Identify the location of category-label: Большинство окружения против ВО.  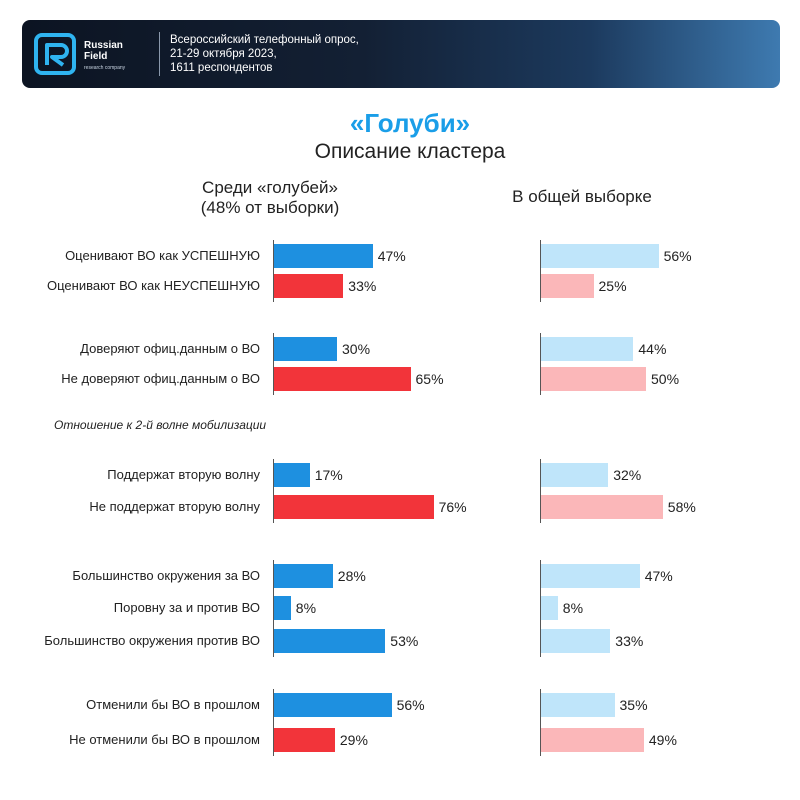
(152, 640).